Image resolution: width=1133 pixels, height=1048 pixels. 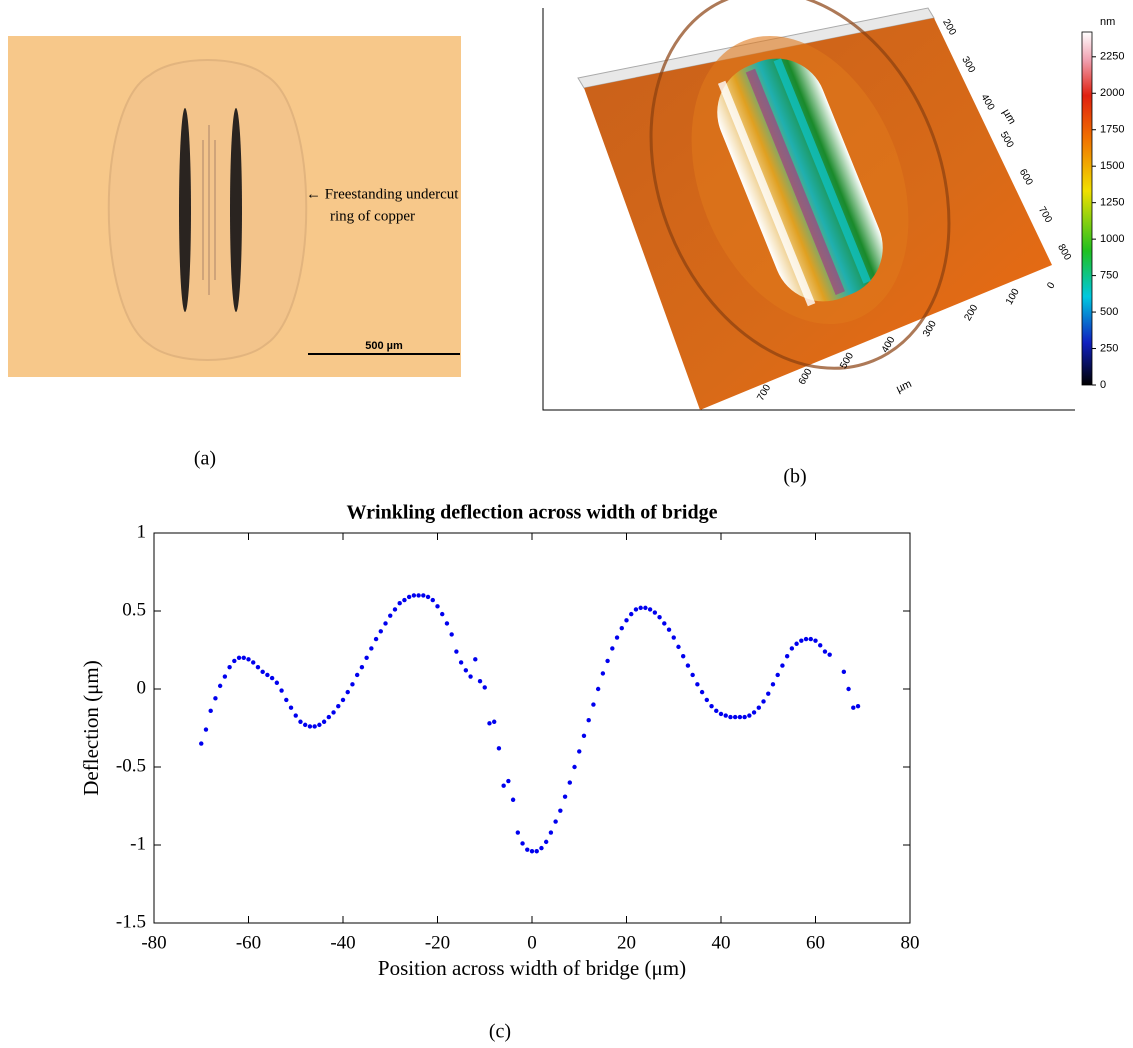 What do you see at coordinates (205, 459) in the screenshot?
I see `caption: (a)` at bounding box center [205, 459].